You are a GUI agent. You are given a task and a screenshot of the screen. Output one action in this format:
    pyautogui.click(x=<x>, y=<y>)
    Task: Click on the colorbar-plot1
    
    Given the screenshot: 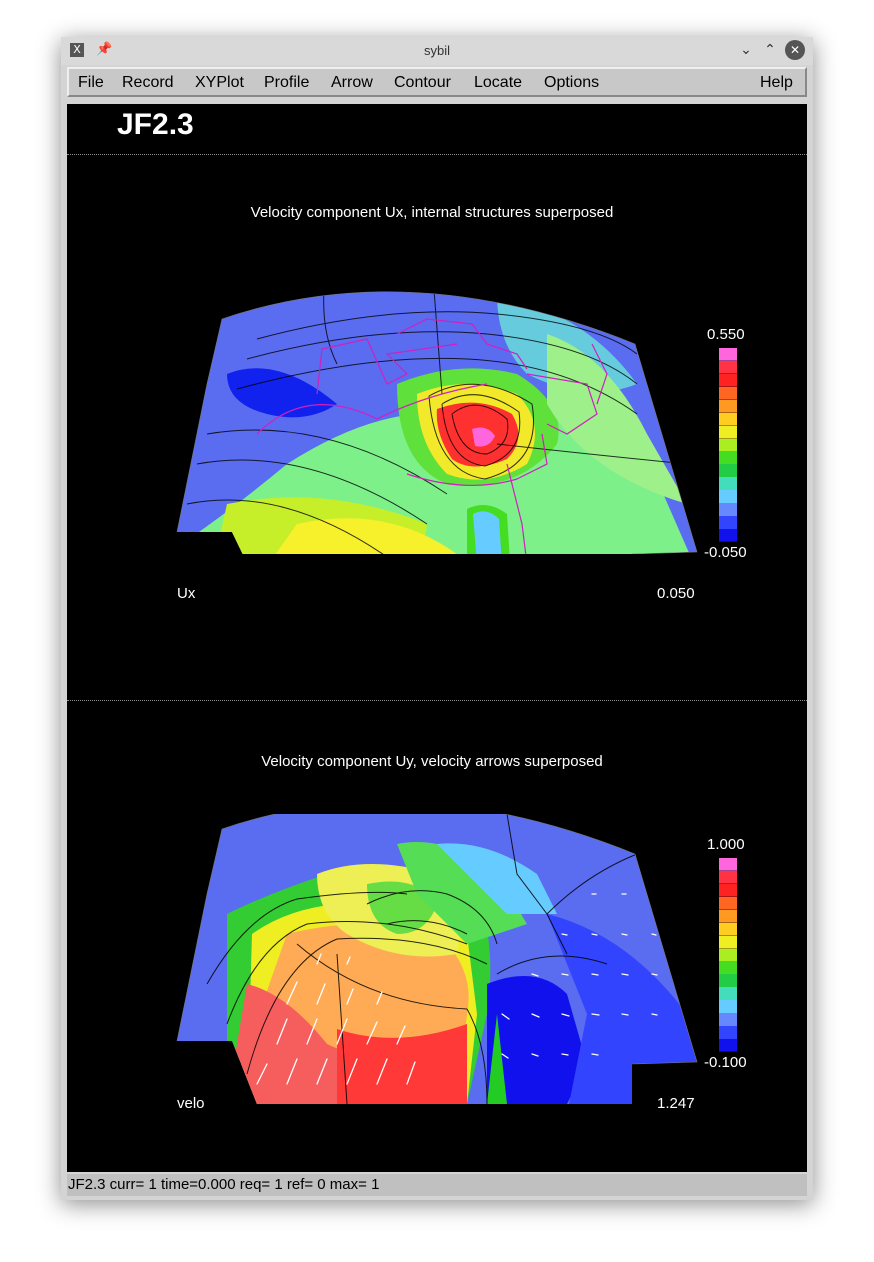 What is the action you would take?
    pyautogui.click(x=728, y=445)
    